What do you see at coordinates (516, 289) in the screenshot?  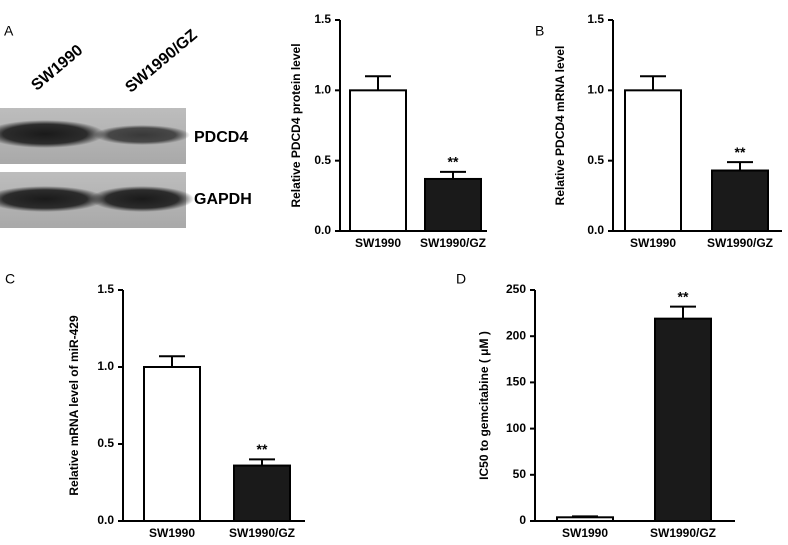 I see `y-tick-label: 250` at bounding box center [516, 289].